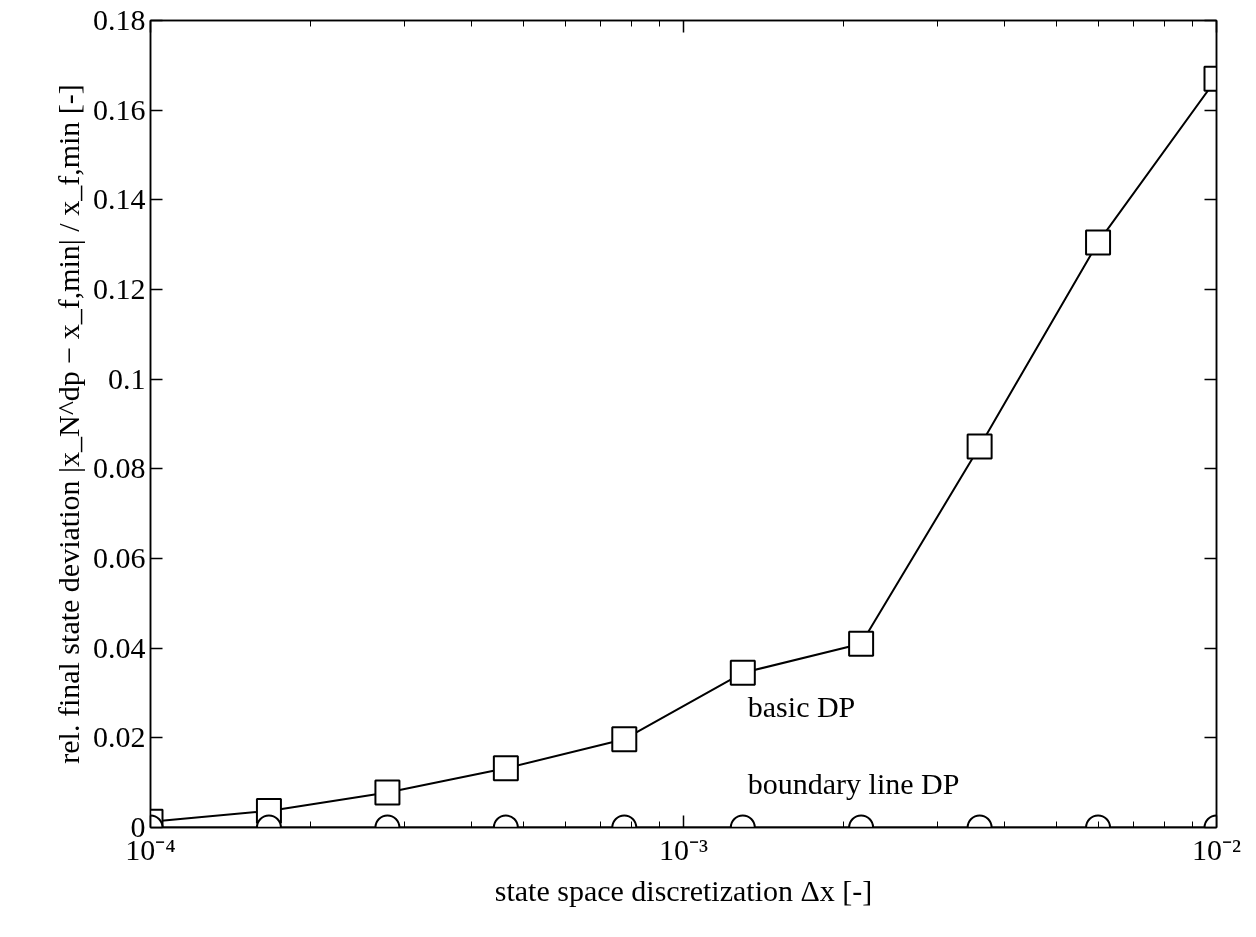 The image size is (1256, 937). I want to click on y-tick-label: 0.18, so click(119, 19).